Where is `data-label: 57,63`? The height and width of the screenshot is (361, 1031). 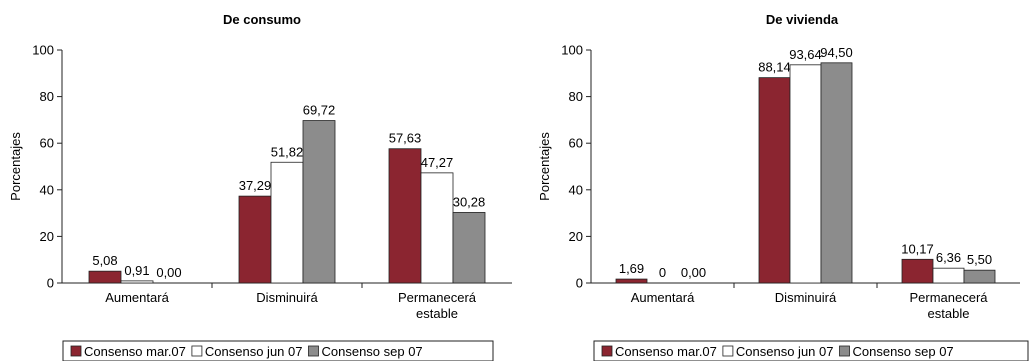 data-label: 57,63 is located at coordinates (405, 138).